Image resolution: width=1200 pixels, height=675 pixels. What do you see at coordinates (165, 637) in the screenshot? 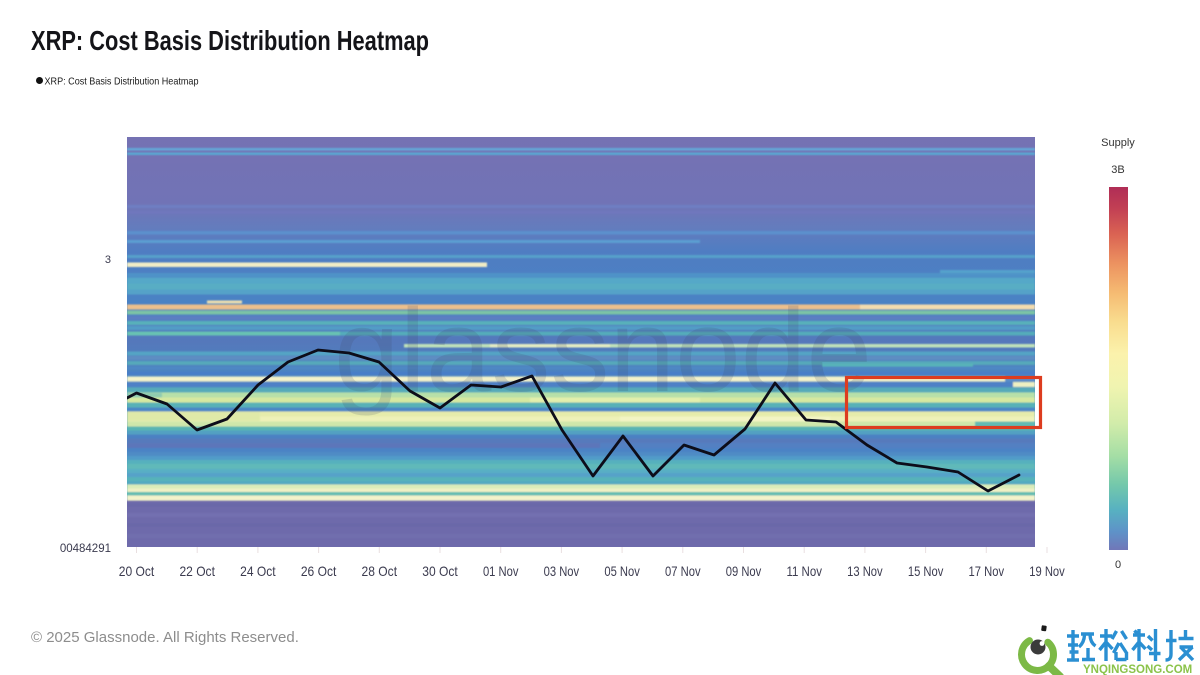
I see `svg-text:© 2025 Glassnode. All Rights R: © 2025 Glassnode. All Rights Reserved.` at bounding box center [165, 637].